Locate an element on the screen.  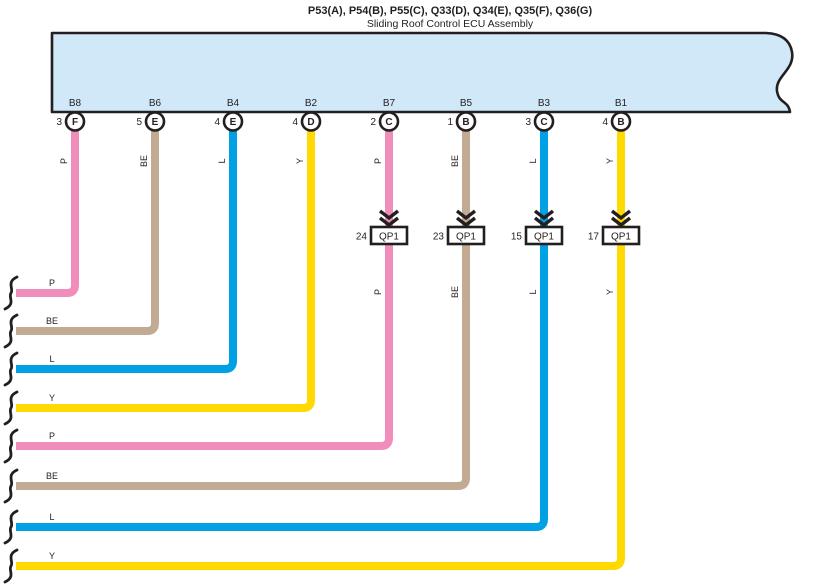
pin-label-b3: B3 is located at coordinates (544, 103).